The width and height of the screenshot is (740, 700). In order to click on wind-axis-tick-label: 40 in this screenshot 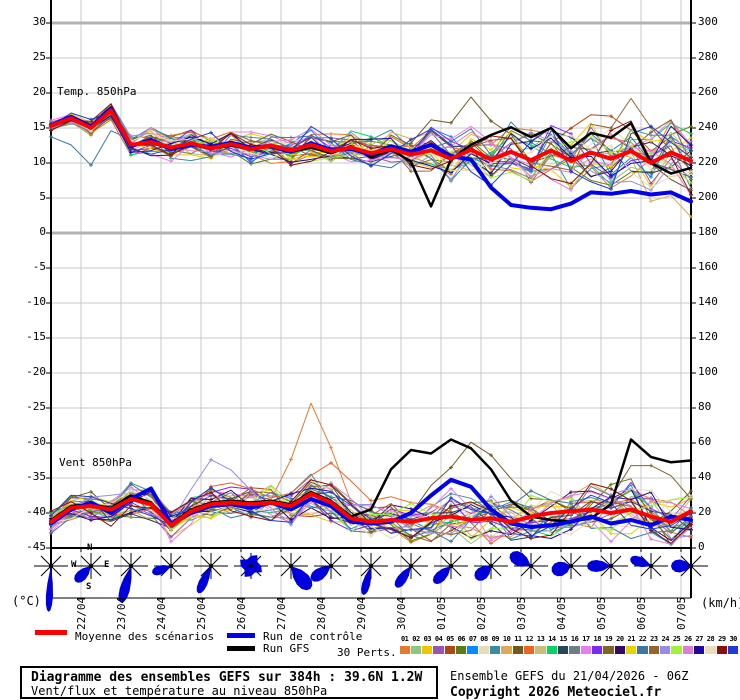, I will do `click(705, 476)`.